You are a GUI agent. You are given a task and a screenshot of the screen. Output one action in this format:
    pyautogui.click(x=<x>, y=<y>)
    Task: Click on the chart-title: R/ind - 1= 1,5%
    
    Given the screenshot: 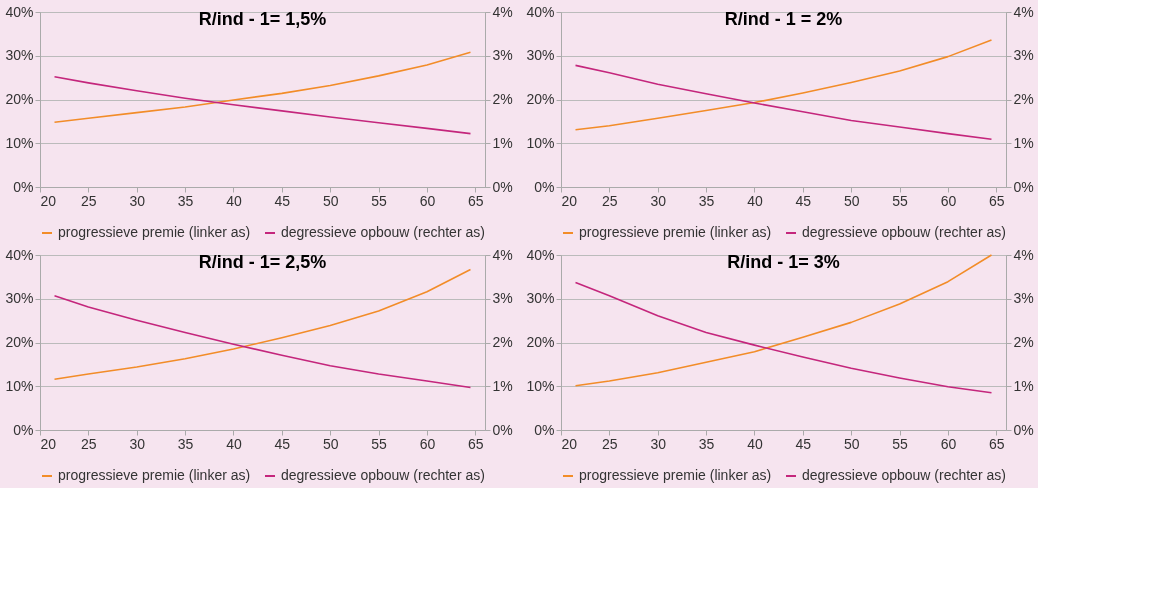 What is the action you would take?
    pyautogui.click(x=262, y=19)
    